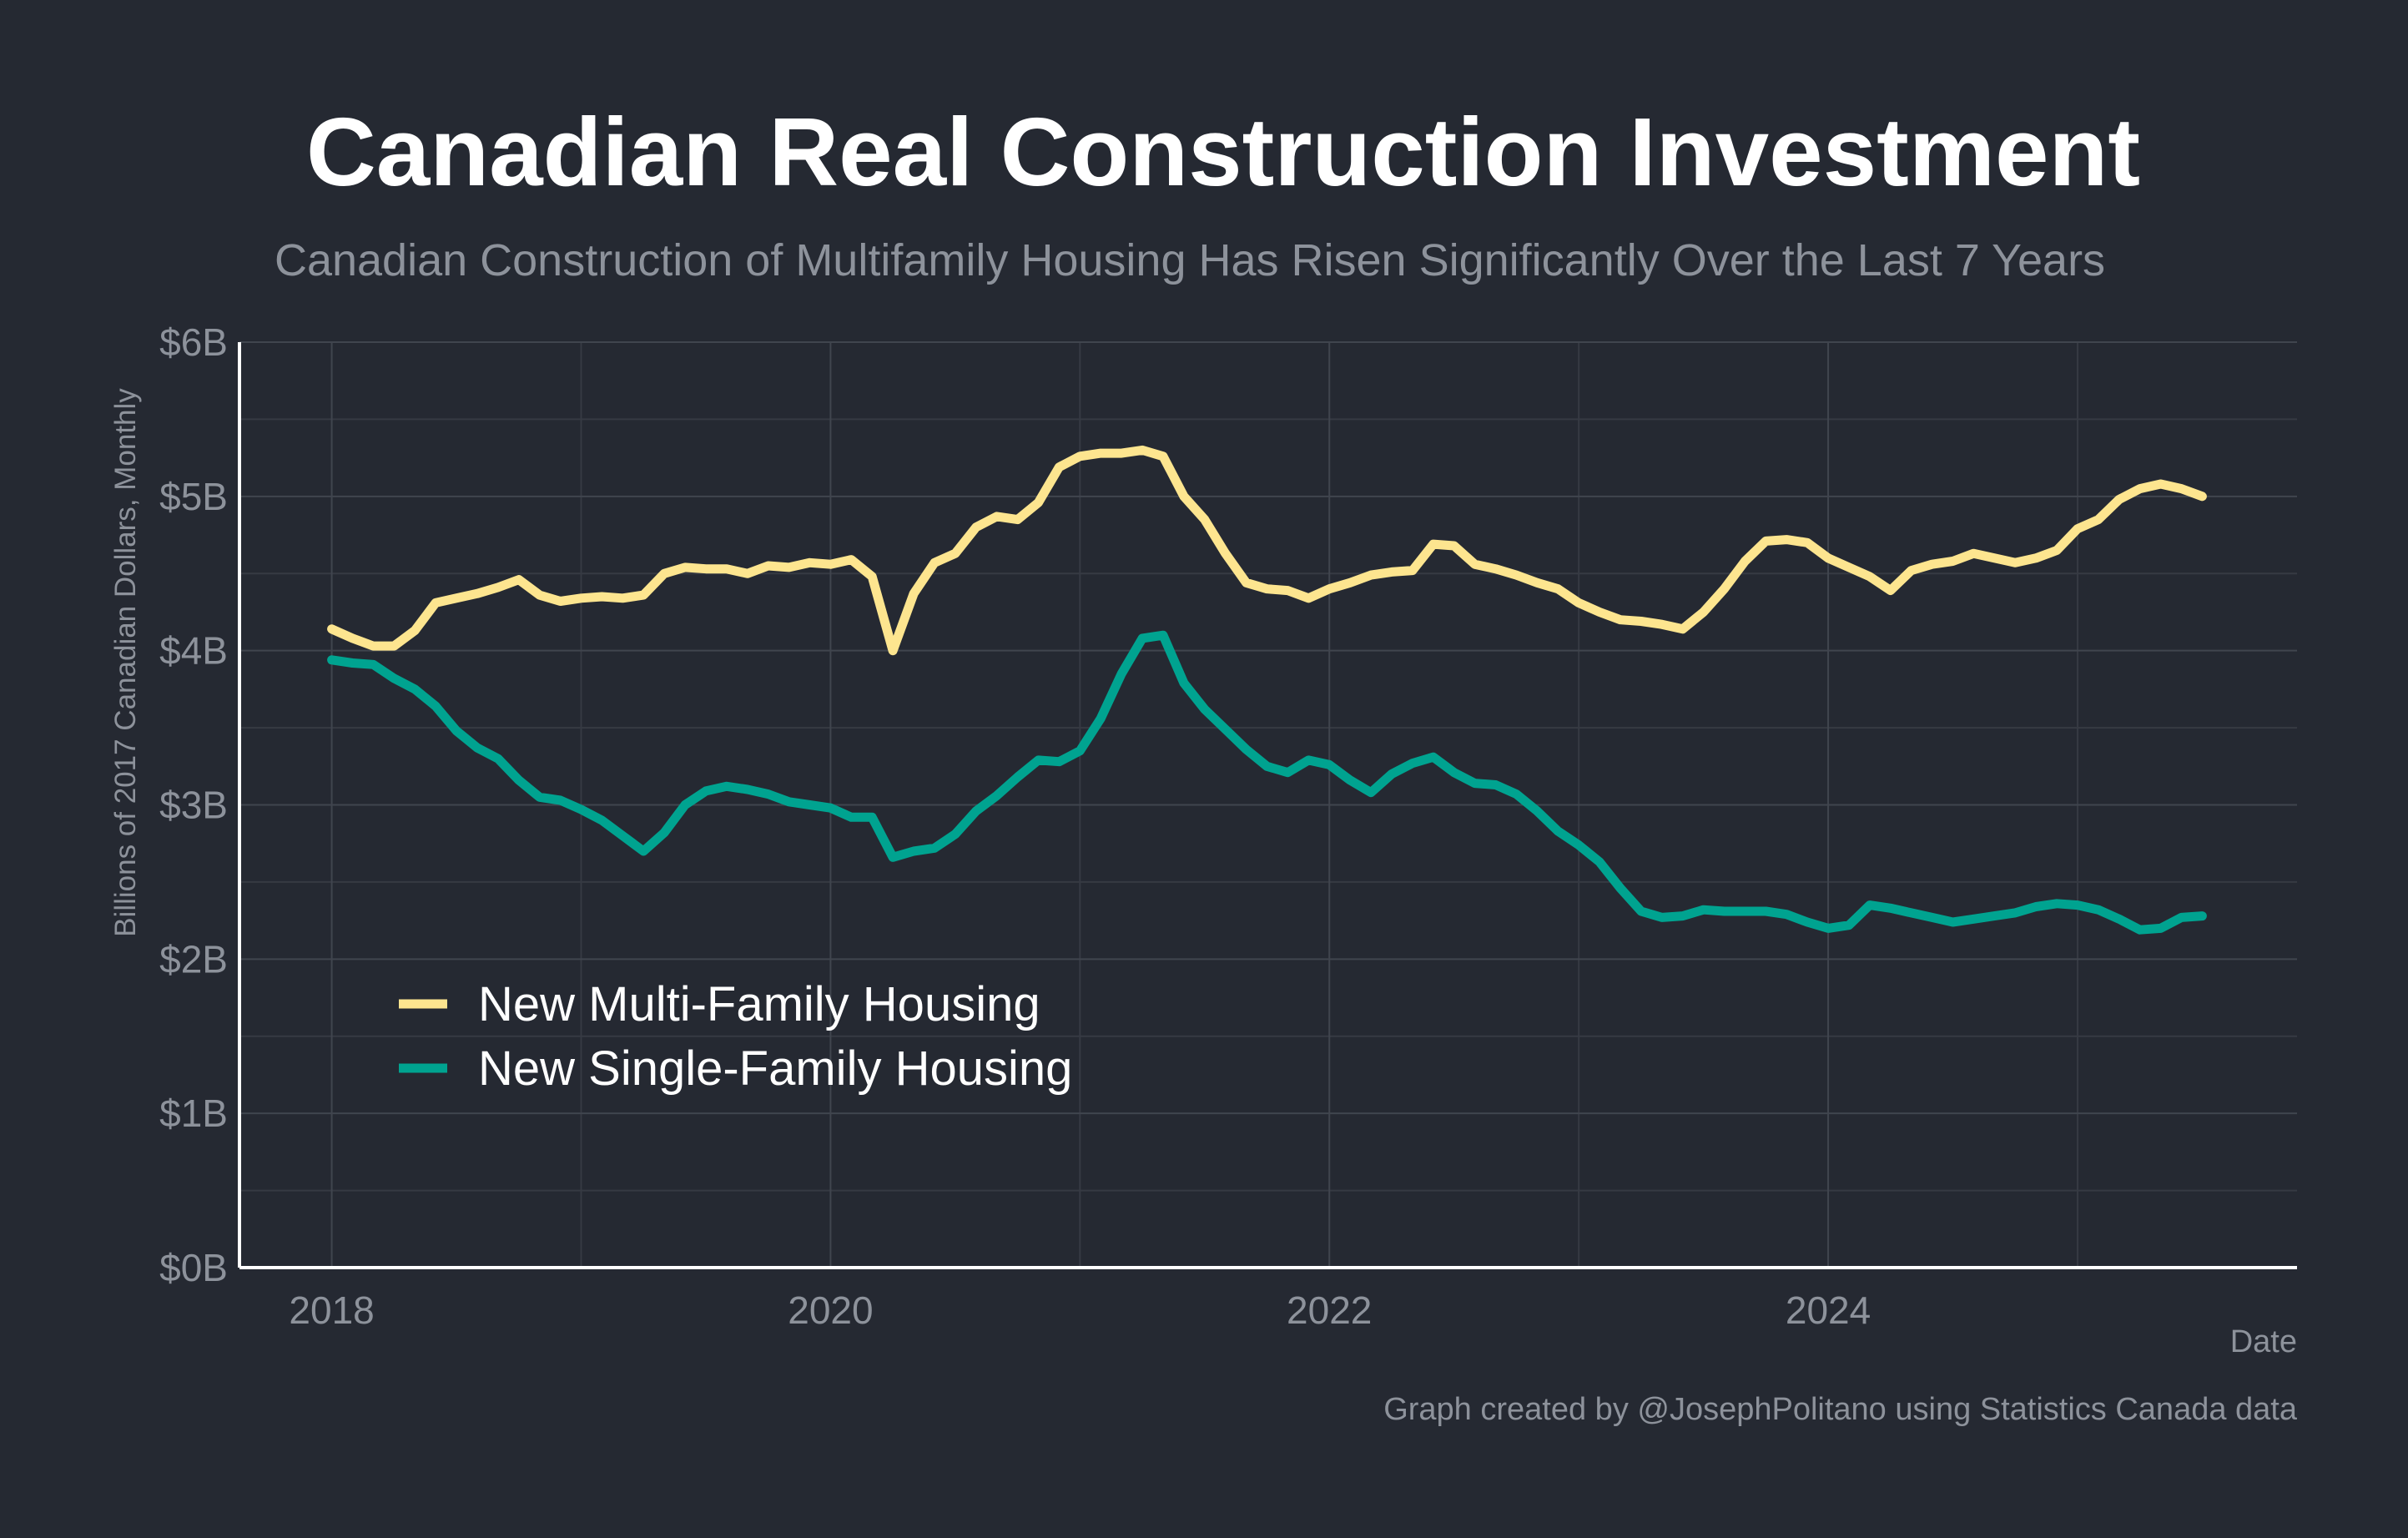 The width and height of the screenshot is (2408, 1538). Describe the element at coordinates (1223, 152) in the screenshot. I see `chart-title: Canadian Real Construction Investment` at that location.